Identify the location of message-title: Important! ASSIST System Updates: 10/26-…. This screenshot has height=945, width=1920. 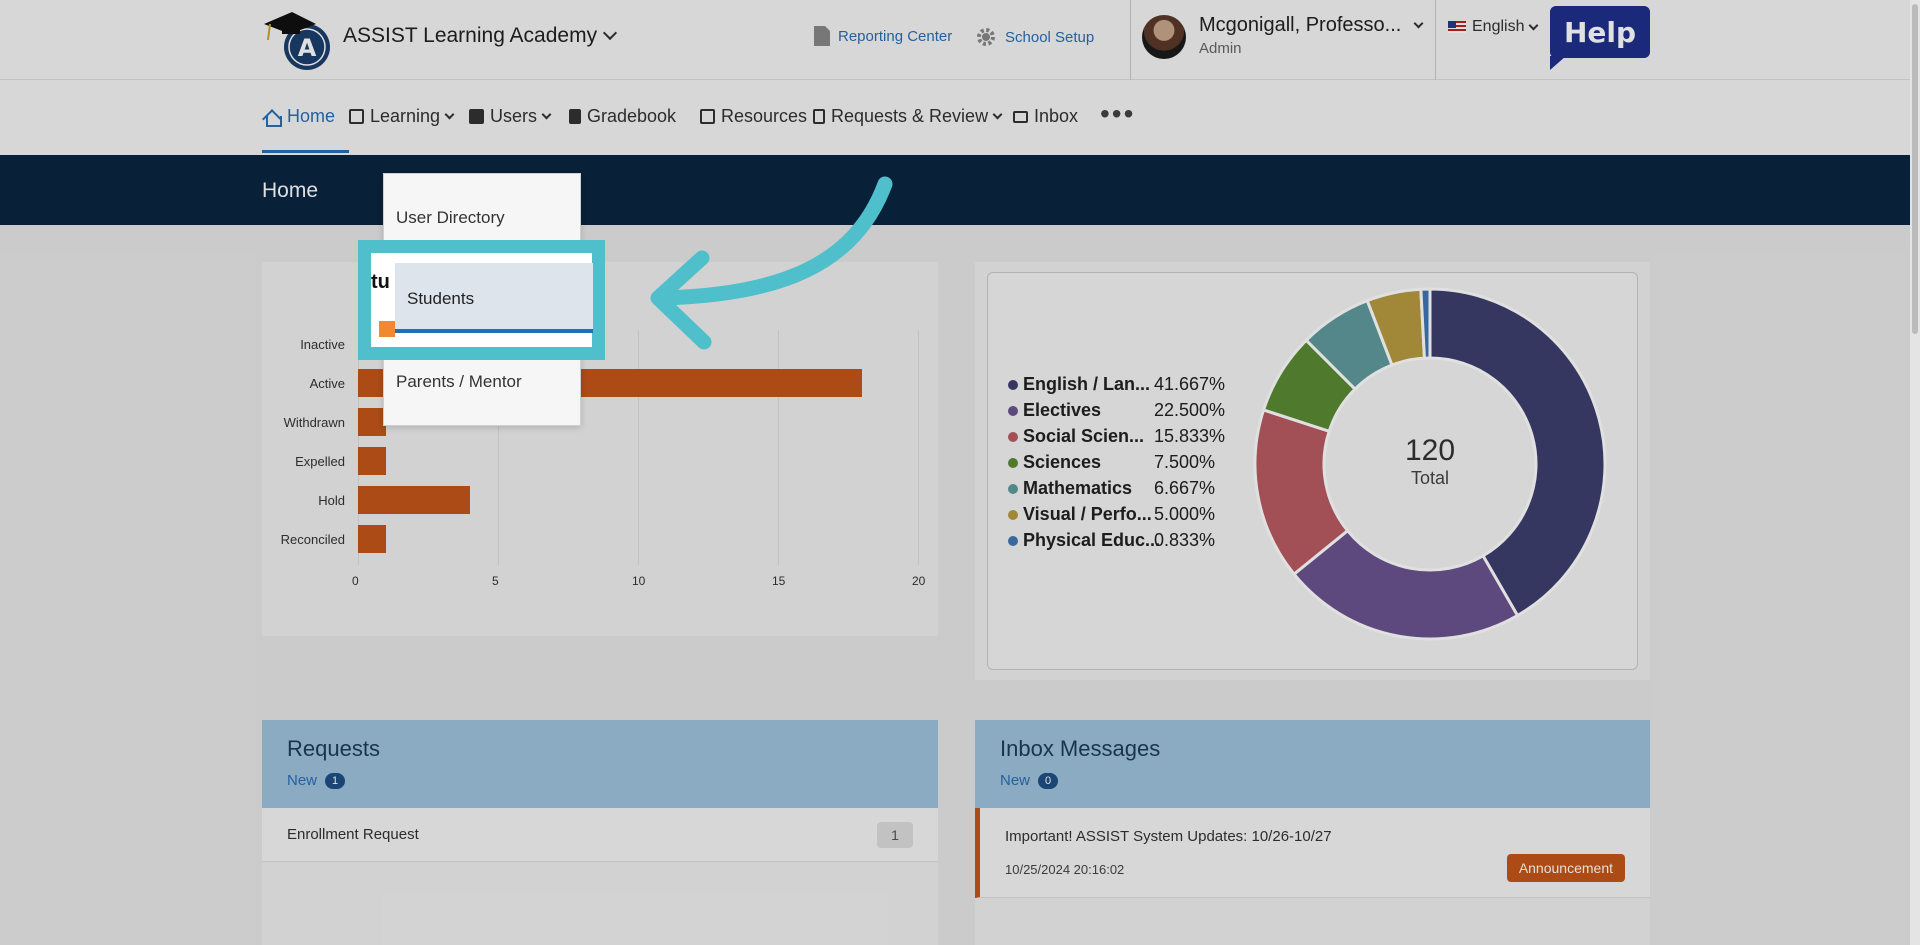
(1168, 836).